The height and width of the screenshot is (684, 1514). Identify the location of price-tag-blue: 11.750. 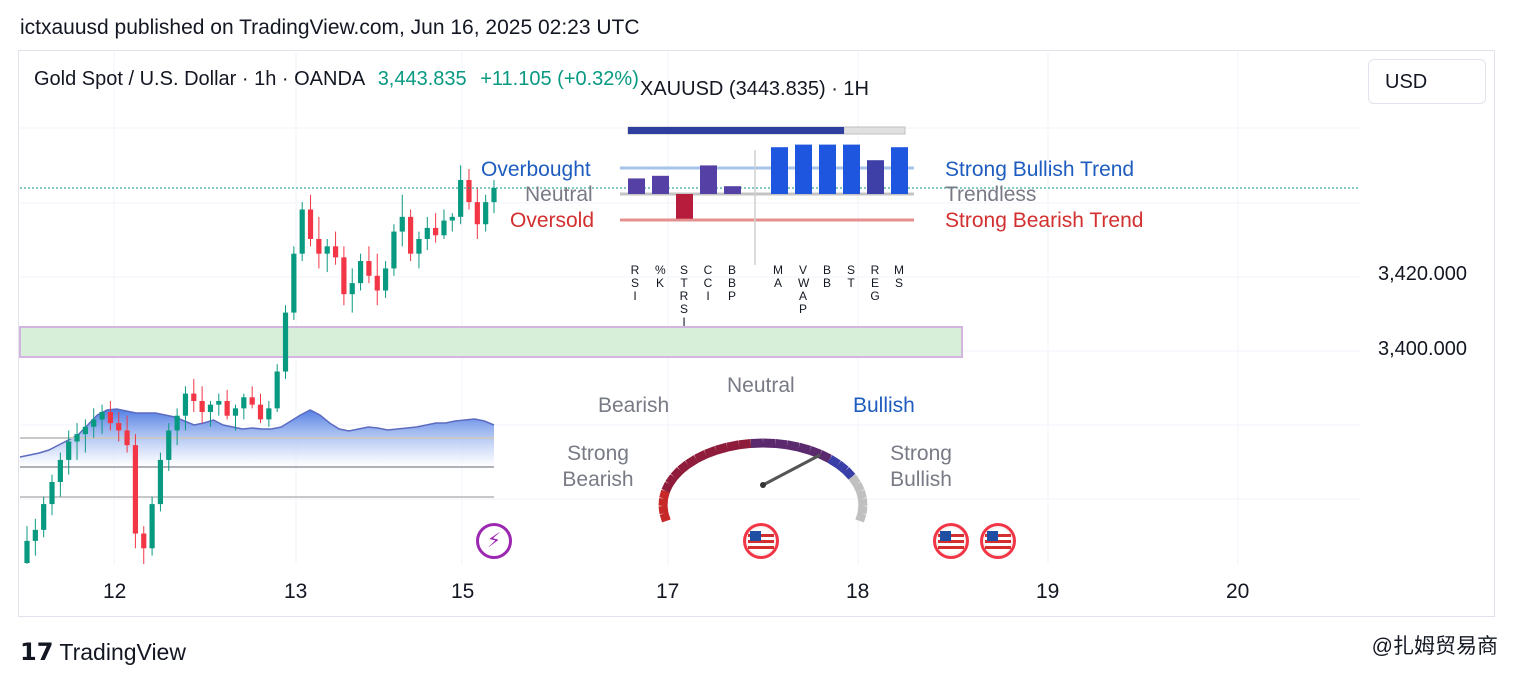
(1408, 128).